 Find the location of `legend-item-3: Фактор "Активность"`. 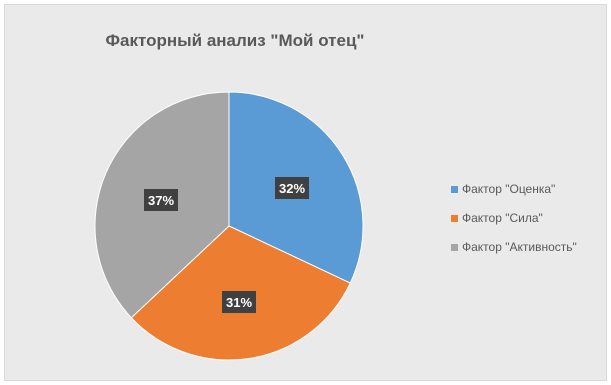

legend-item-3: Фактор "Активность" is located at coordinates (514, 247).